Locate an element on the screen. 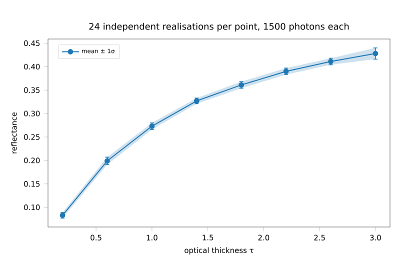 The image size is (400, 280). chart-title: 24 independent realisations per point, 1500 photons each is located at coordinates (219, 27).